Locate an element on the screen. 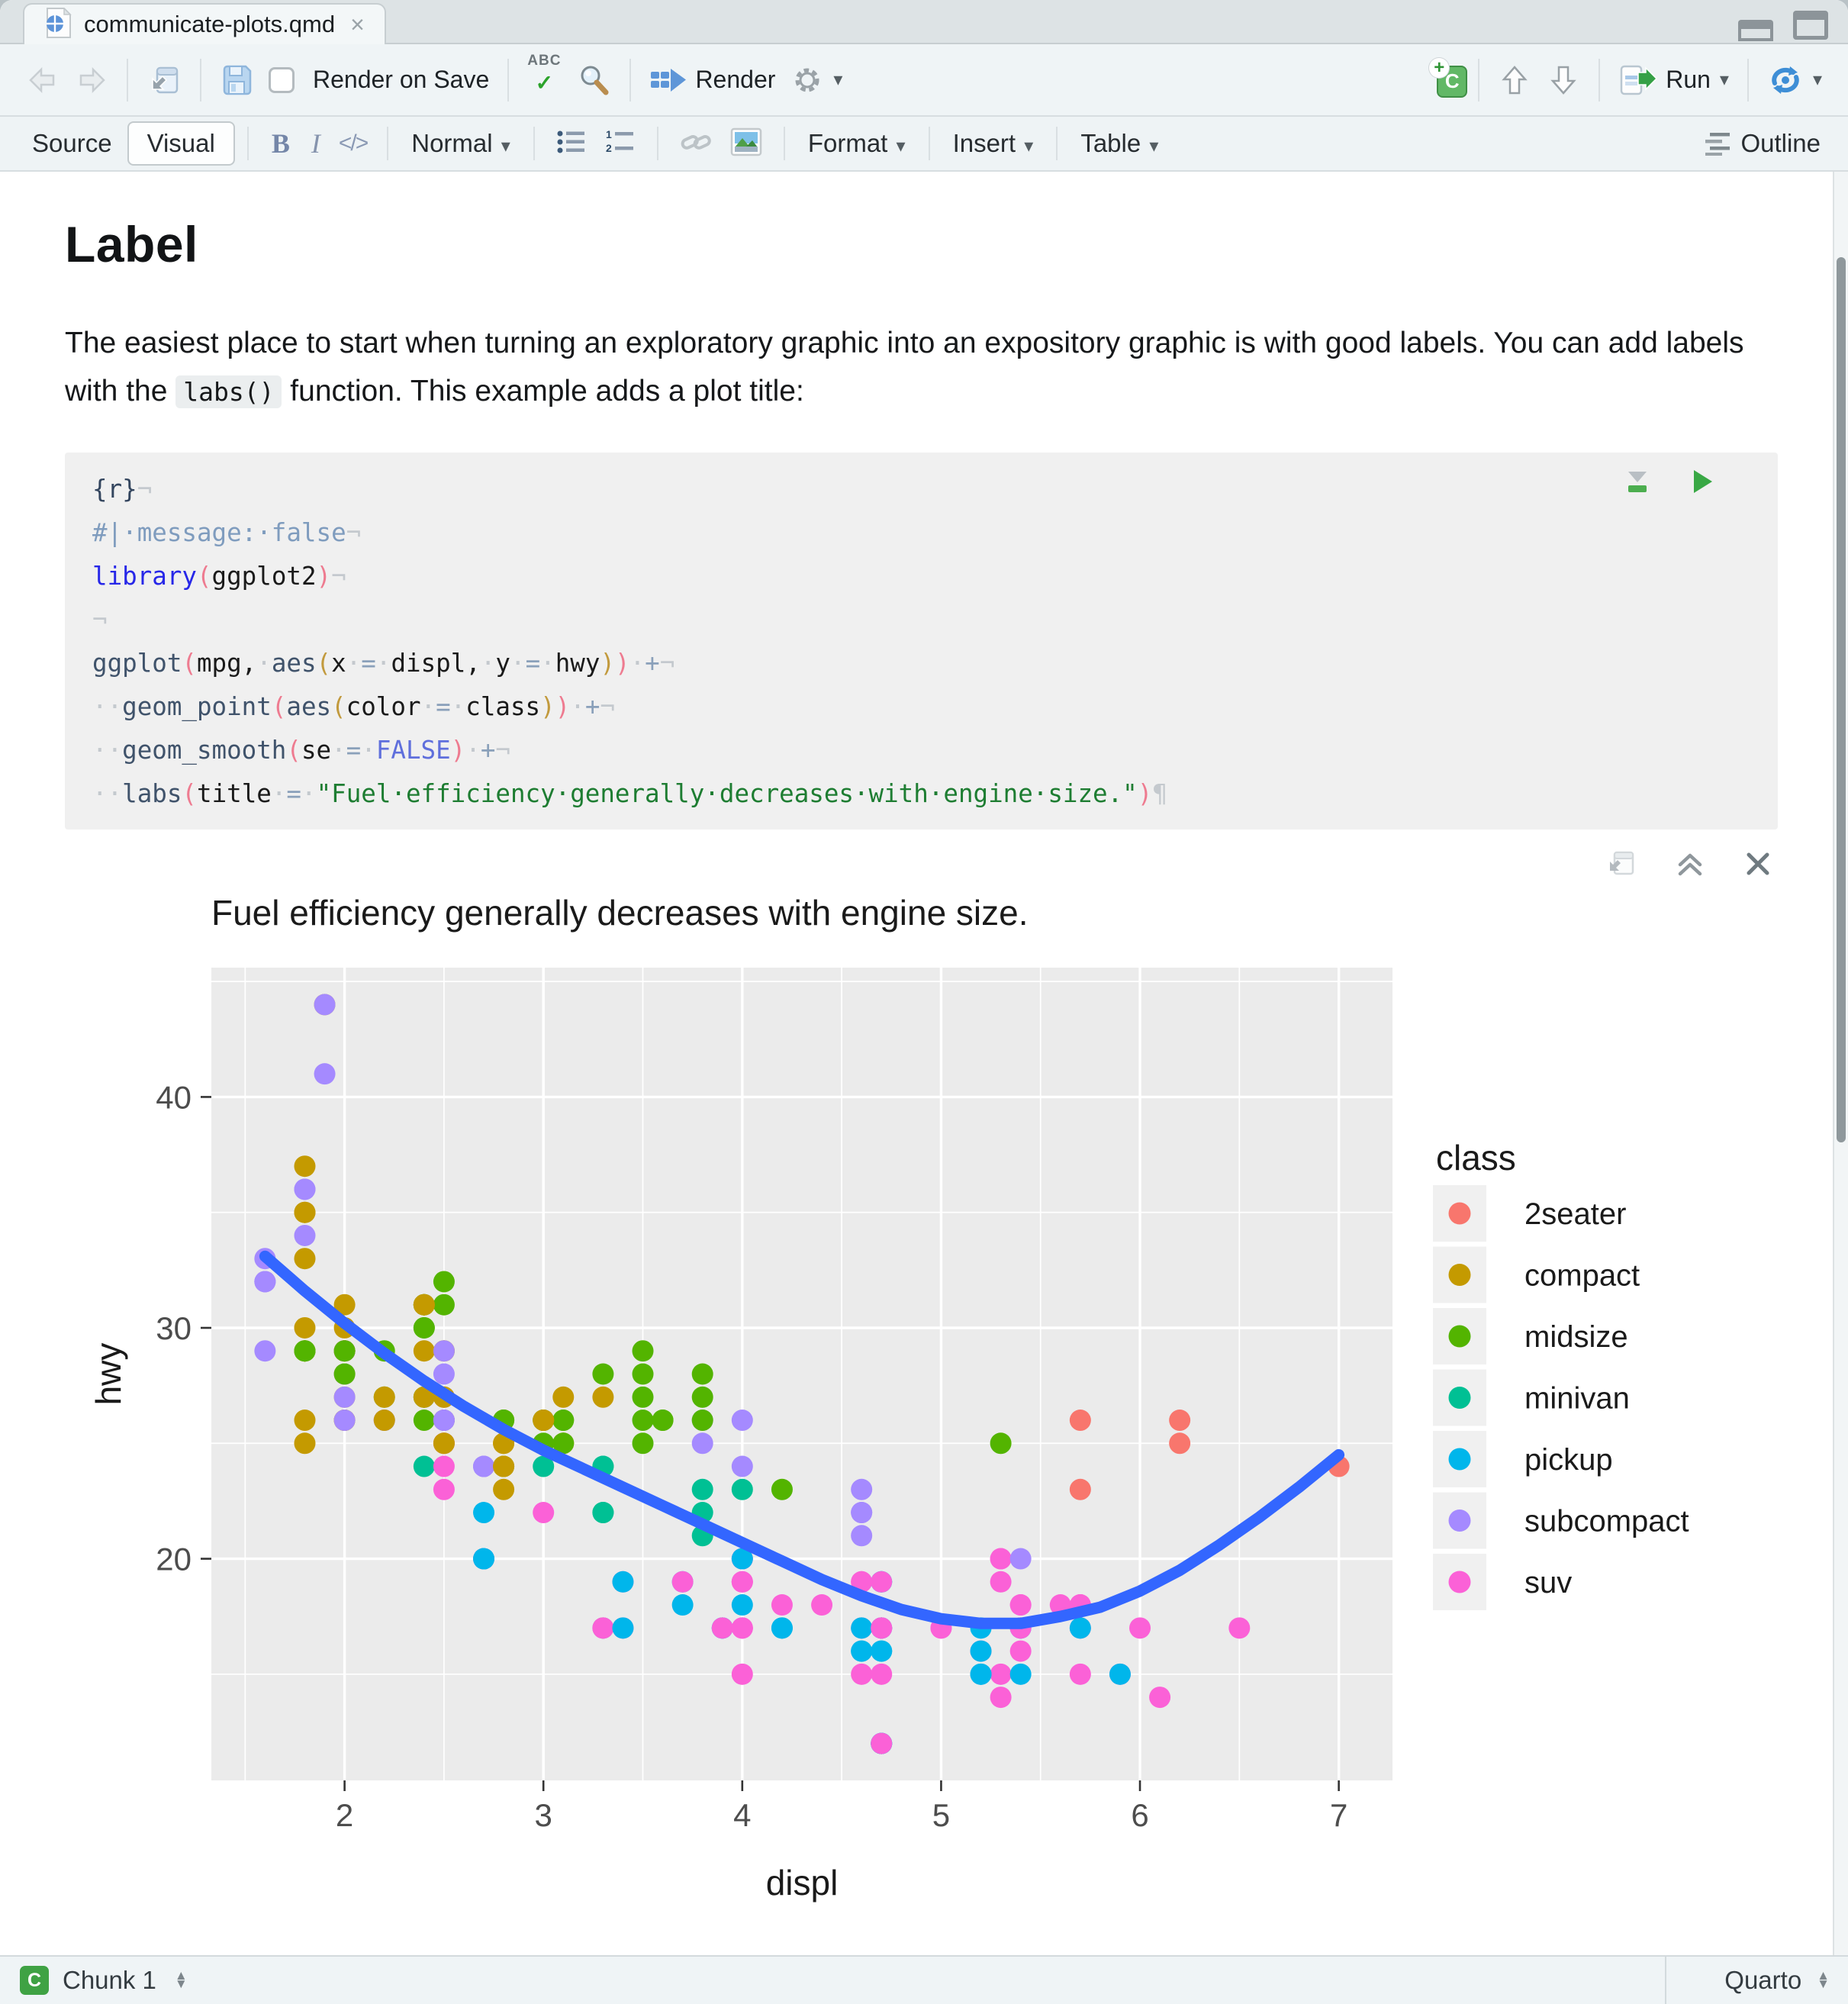 The image size is (1848, 2004). outline-toggle: Outline is located at coordinates (1766, 143).